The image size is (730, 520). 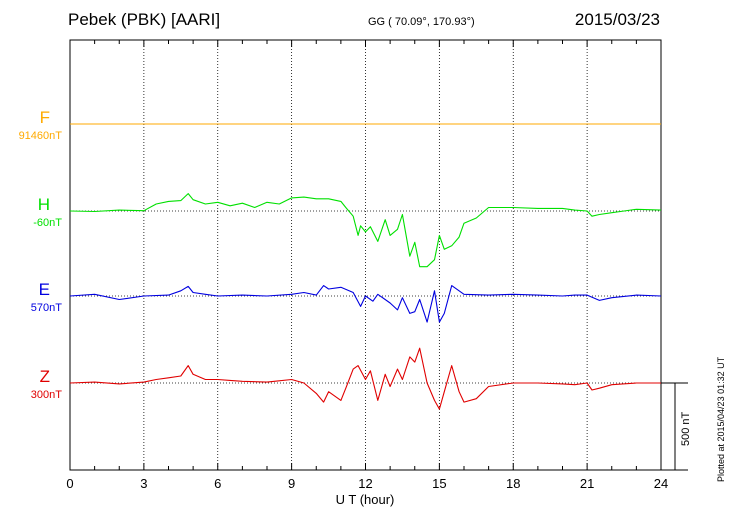 What do you see at coordinates (365, 230) in the screenshot?
I see `series-line-h` at bounding box center [365, 230].